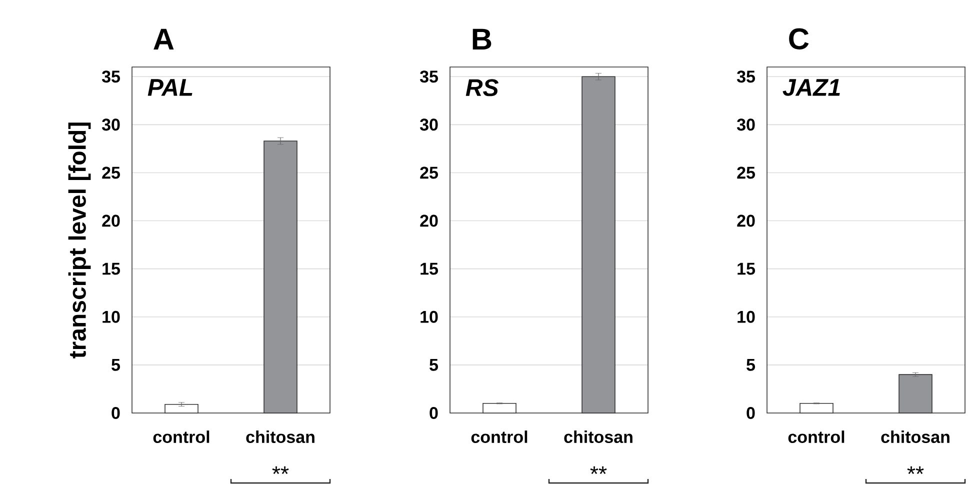 This screenshot has width=971, height=487. Describe the element at coordinates (482, 87) in the screenshot. I see `annotation: RS` at that location.